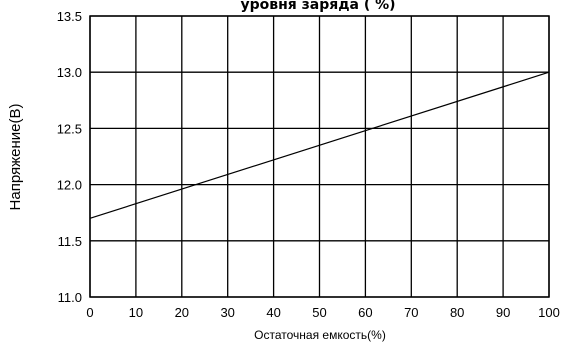 This screenshot has width=569, height=345. Describe the element at coordinates (182, 312) in the screenshot. I see `x-tick-label: 20` at that location.